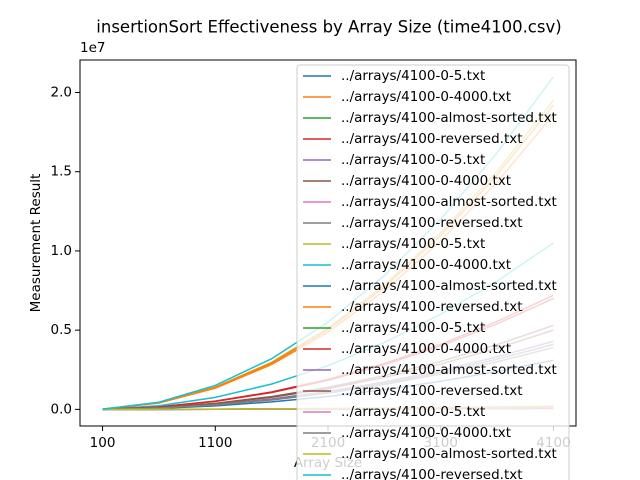 The height and width of the screenshot is (480, 640). What do you see at coordinates (36, 243) in the screenshot?
I see `y-axis-label: Measurement Result` at bounding box center [36, 243].